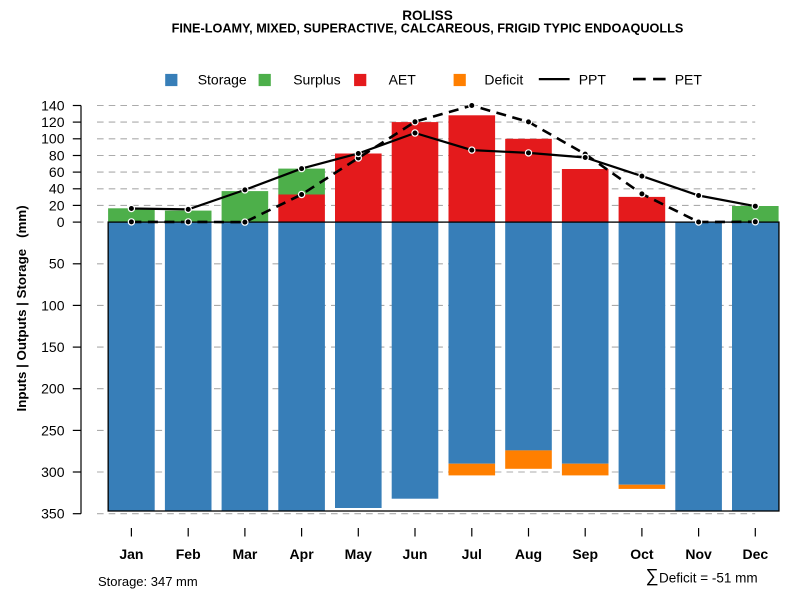 This screenshot has width=800, height=600. Describe the element at coordinates (57, 189) in the screenshot. I see `svg-text: 40` at that location.